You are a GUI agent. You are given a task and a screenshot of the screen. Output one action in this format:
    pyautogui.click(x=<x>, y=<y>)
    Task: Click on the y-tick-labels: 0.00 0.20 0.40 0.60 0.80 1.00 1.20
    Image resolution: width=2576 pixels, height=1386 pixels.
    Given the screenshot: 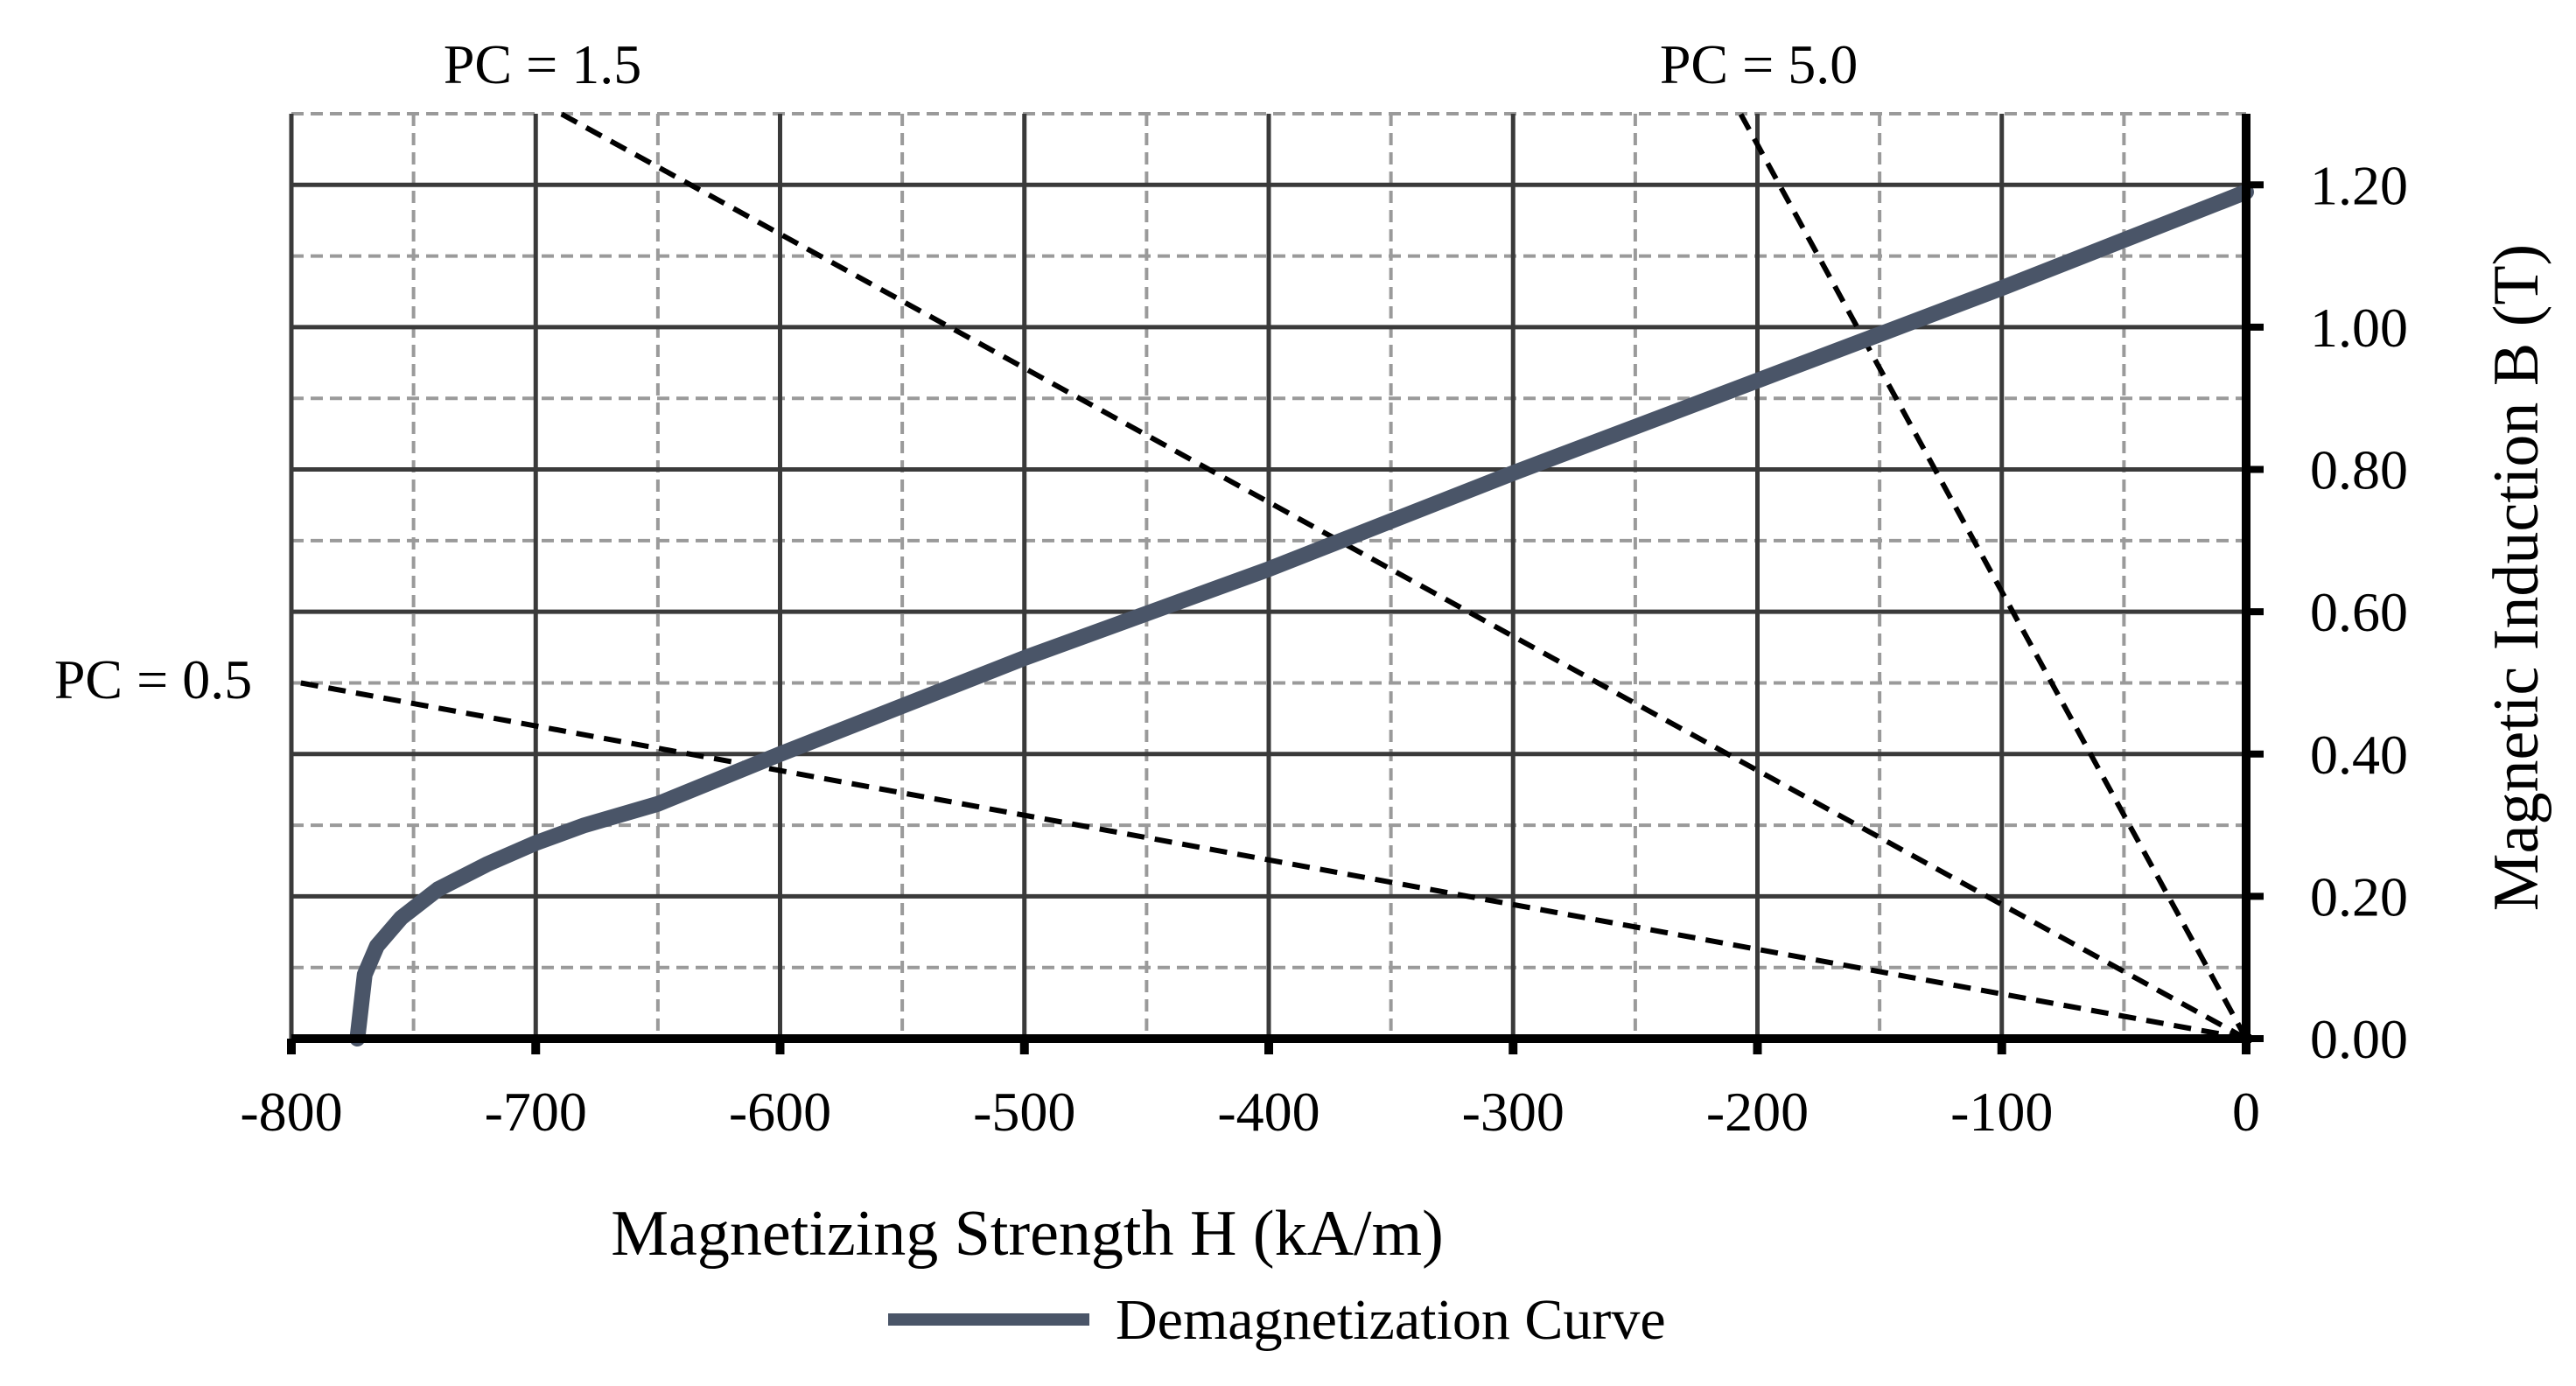 What is the action you would take?
    pyautogui.click(x=2359, y=612)
    